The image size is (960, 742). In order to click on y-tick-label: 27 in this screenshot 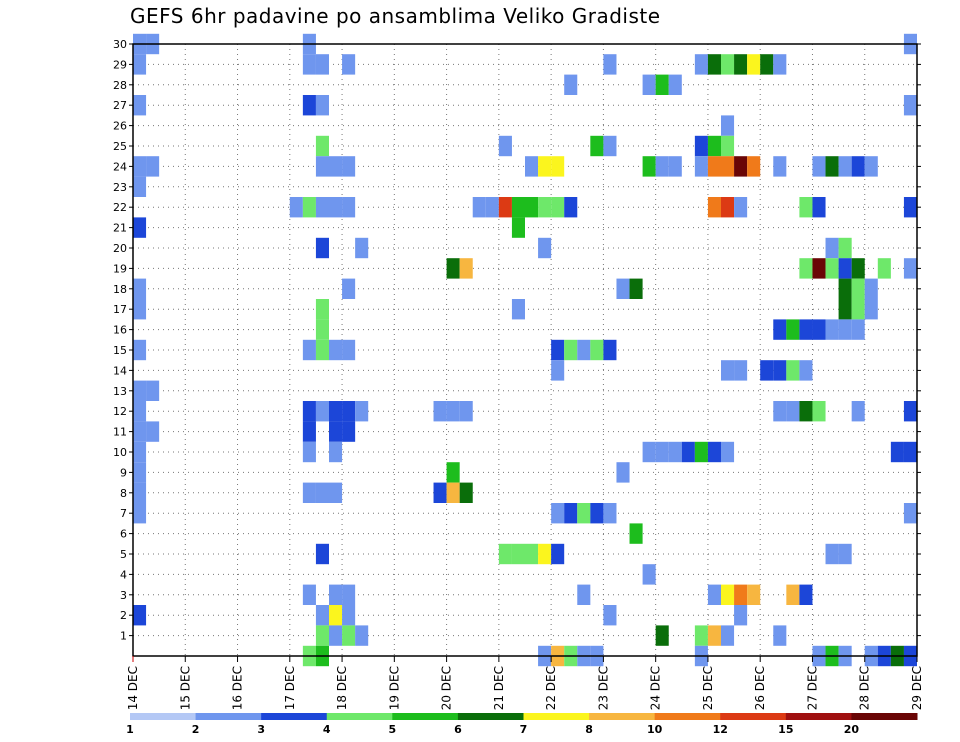, I will do `click(120, 105)`.